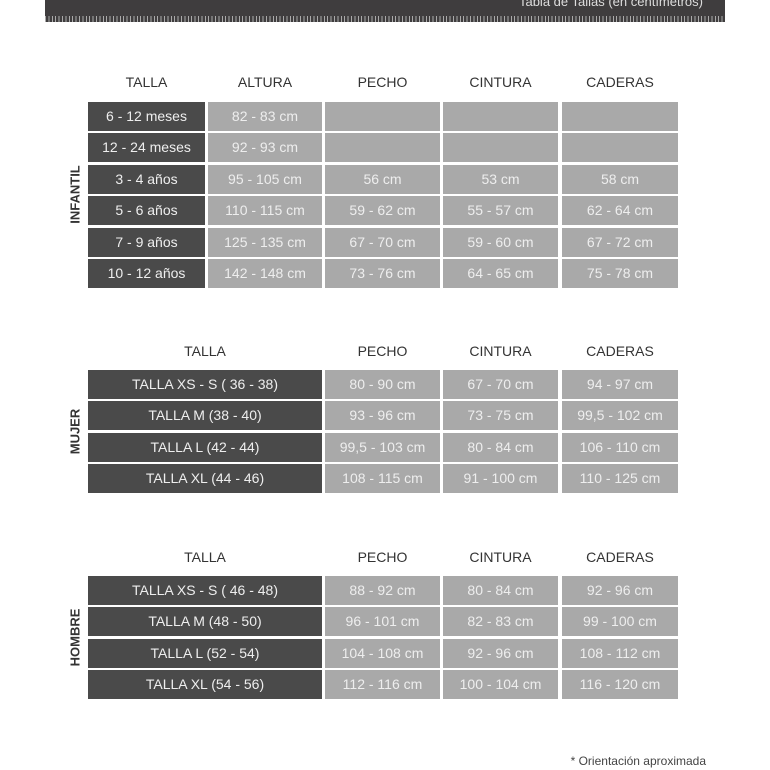 This screenshot has width=770, height=770. I want to click on footnote: * Orientación aproximada, so click(638, 761).